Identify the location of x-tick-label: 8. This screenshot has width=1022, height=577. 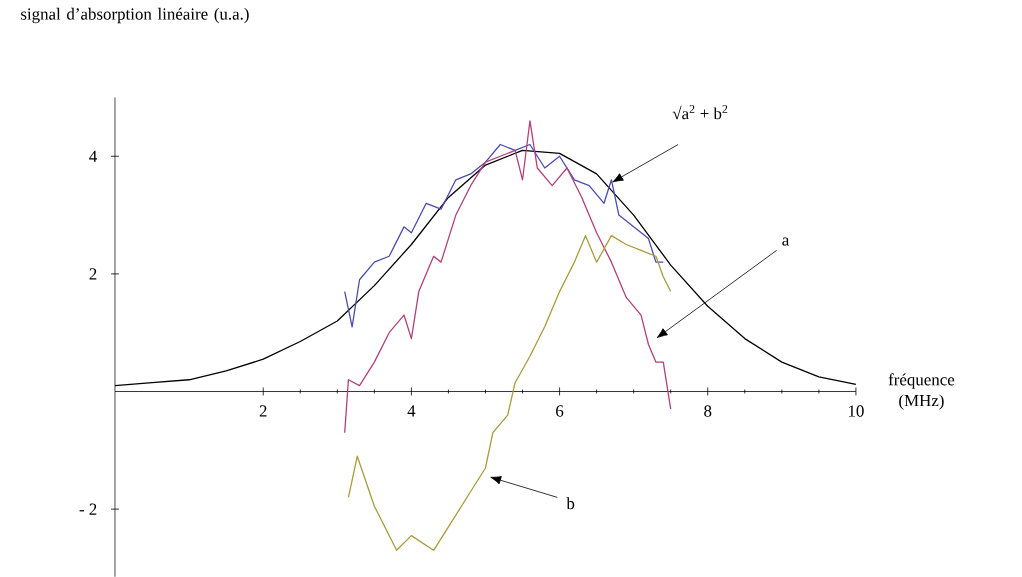
(708, 411).